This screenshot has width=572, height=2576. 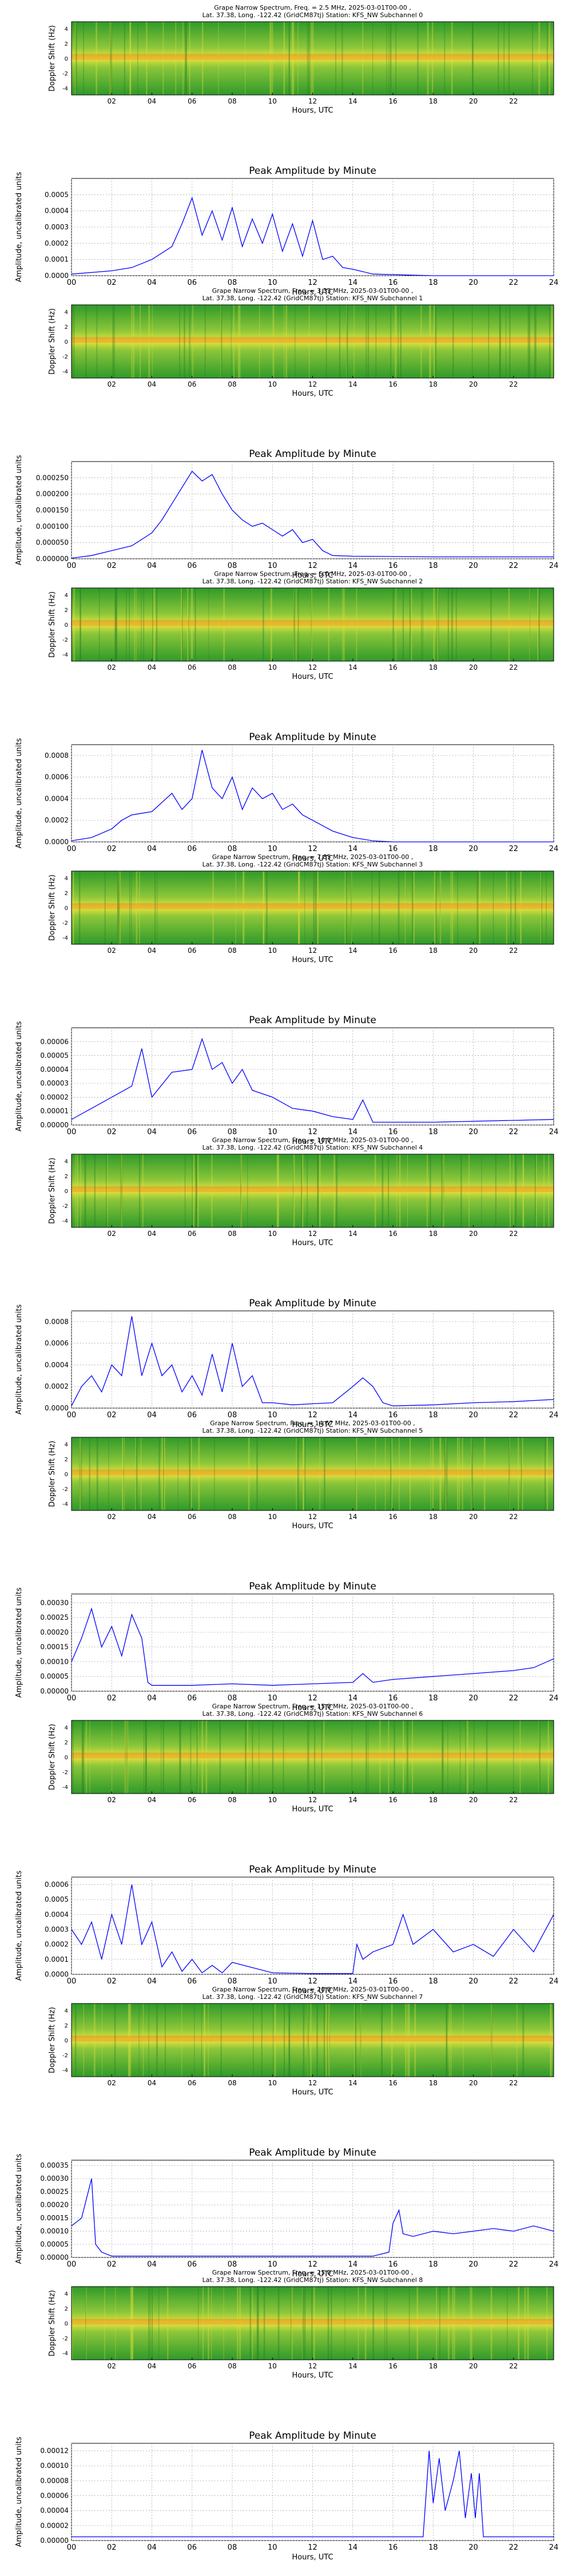 I want to click on y-tick-label: 0.00035, so click(x=54, y=2165).